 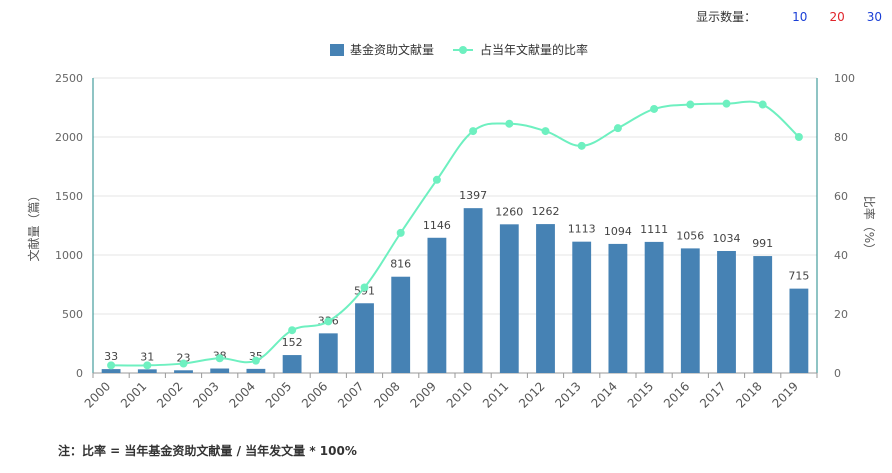 I want to click on bar-value-label: 1262, so click(x=546, y=211).